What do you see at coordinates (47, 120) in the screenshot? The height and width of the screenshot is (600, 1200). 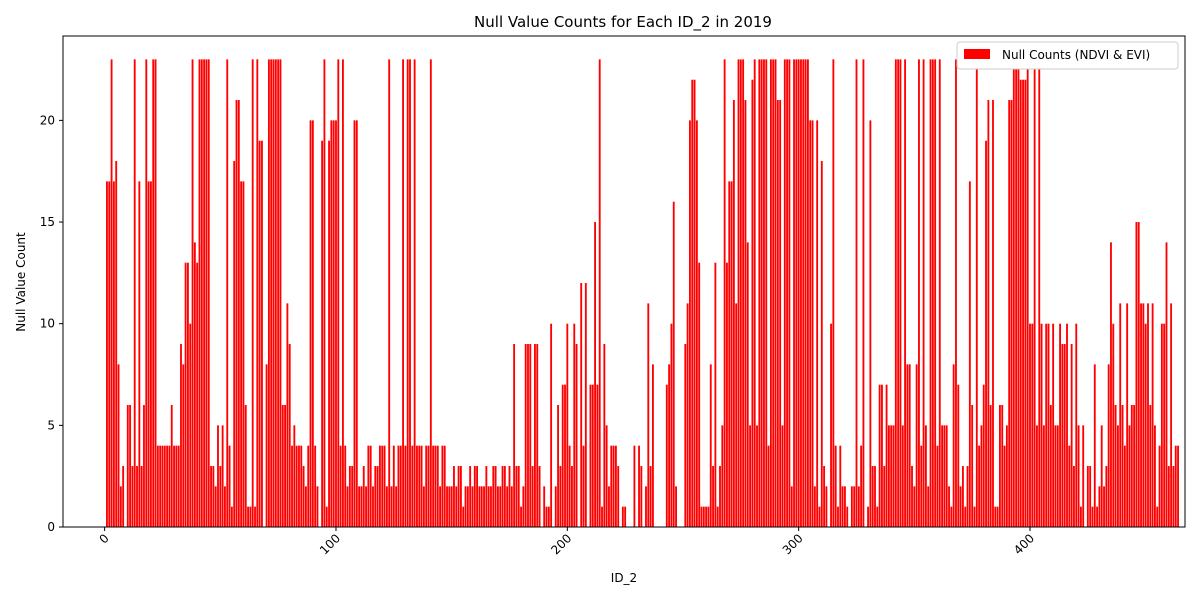 I see `y-tick-label: 20` at bounding box center [47, 120].